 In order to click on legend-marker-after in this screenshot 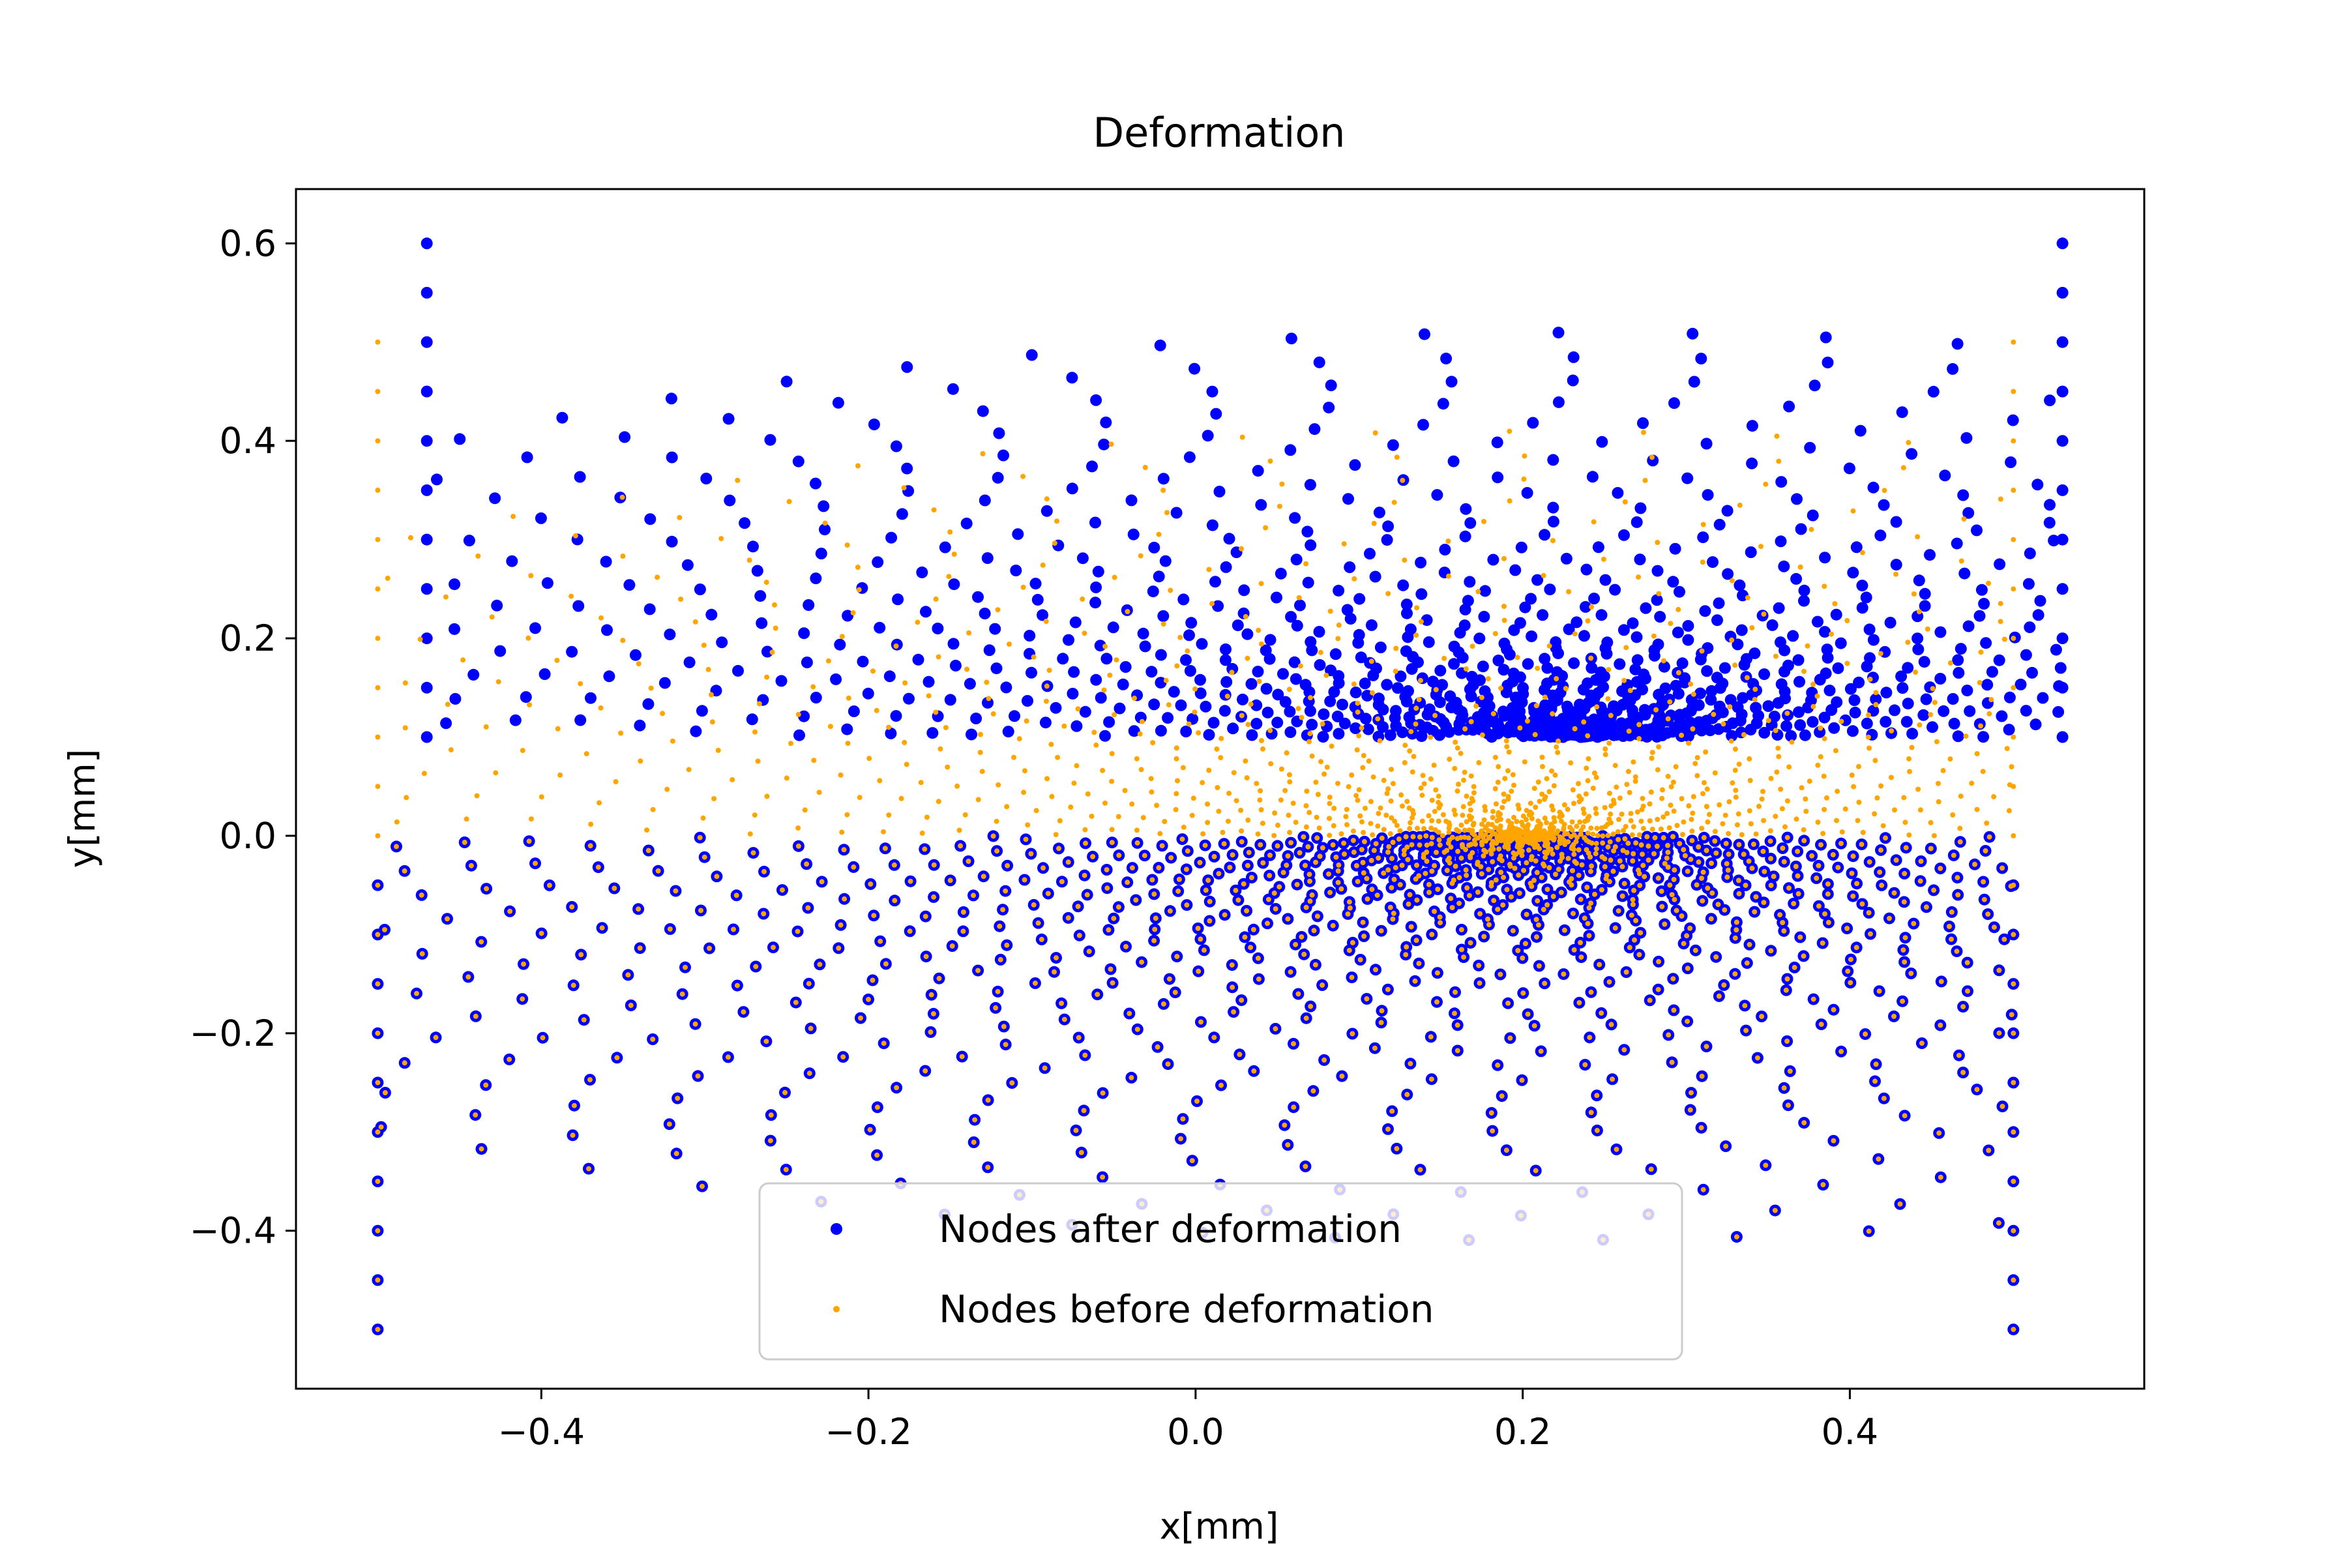, I will do `click(836, 1229)`.